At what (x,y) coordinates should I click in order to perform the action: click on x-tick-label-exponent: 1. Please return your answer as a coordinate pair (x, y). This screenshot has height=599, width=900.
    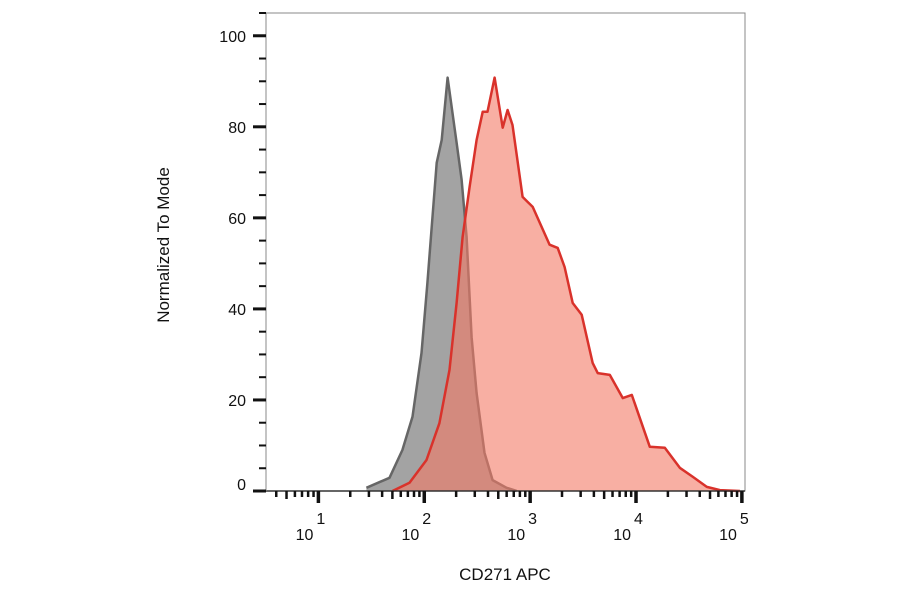
    Looking at the image, I should click on (320, 519).